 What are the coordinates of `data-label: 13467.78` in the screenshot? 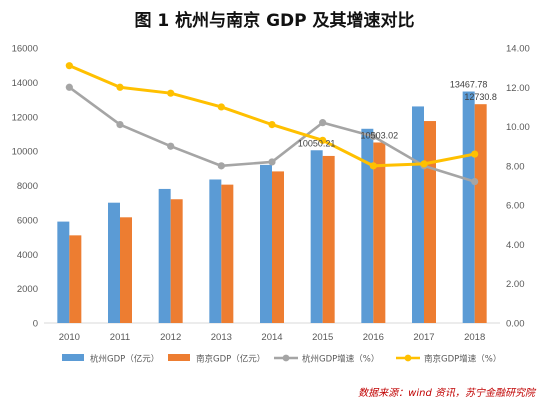 It's located at (469, 85).